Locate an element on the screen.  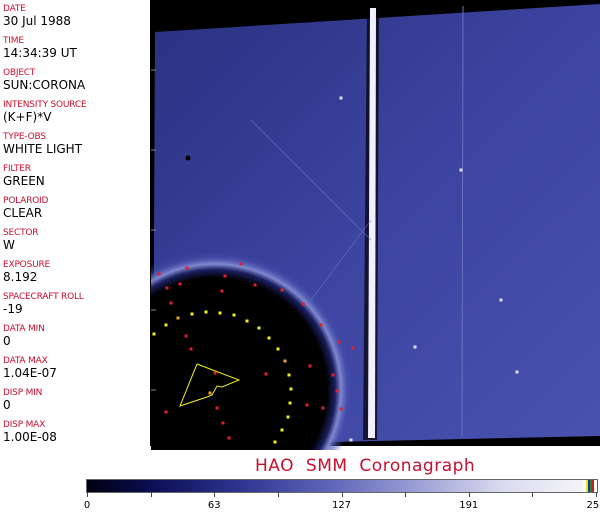
image-title: HAO SMM Coronagraph is located at coordinates (365, 466).